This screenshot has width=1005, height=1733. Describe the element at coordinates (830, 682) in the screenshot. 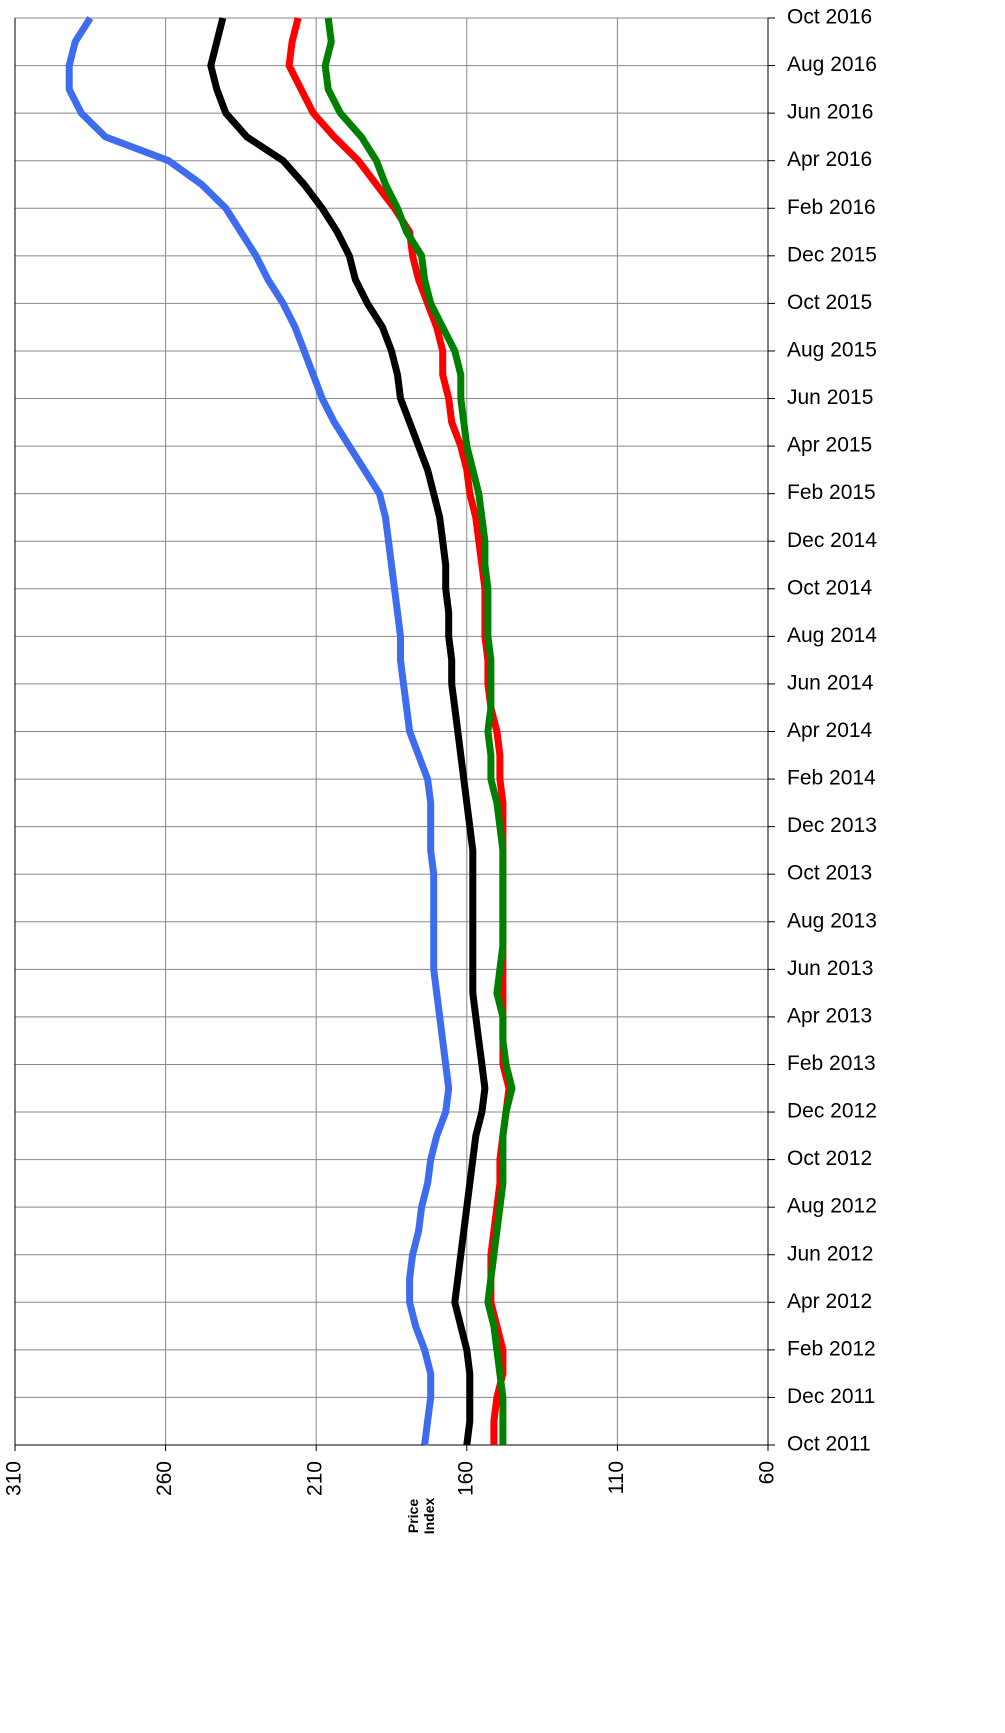

I see `y-tick-label: Jun 2014` at that location.